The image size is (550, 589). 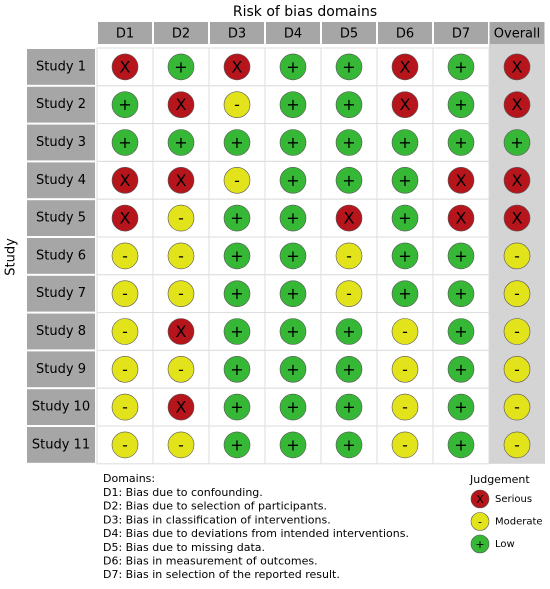 I want to click on domain-description: D6: Bias in measurement of outcomes., so click(x=210, y=561).